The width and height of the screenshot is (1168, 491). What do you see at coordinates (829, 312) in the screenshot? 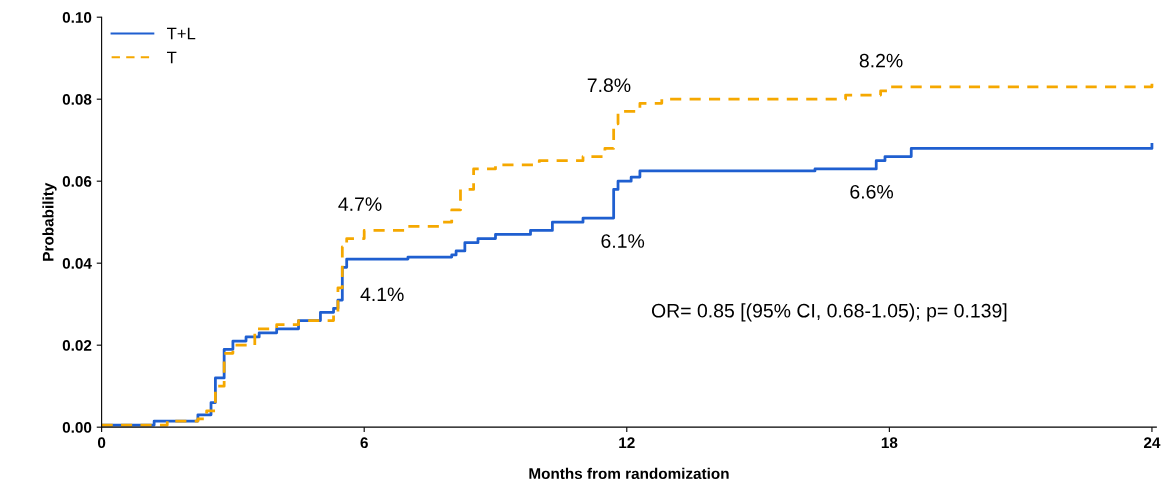
I see `annotation: OR= 0.85 [(95% CI, 0.68-1.05); p= 0.139]` at bounding box center [829, 312].